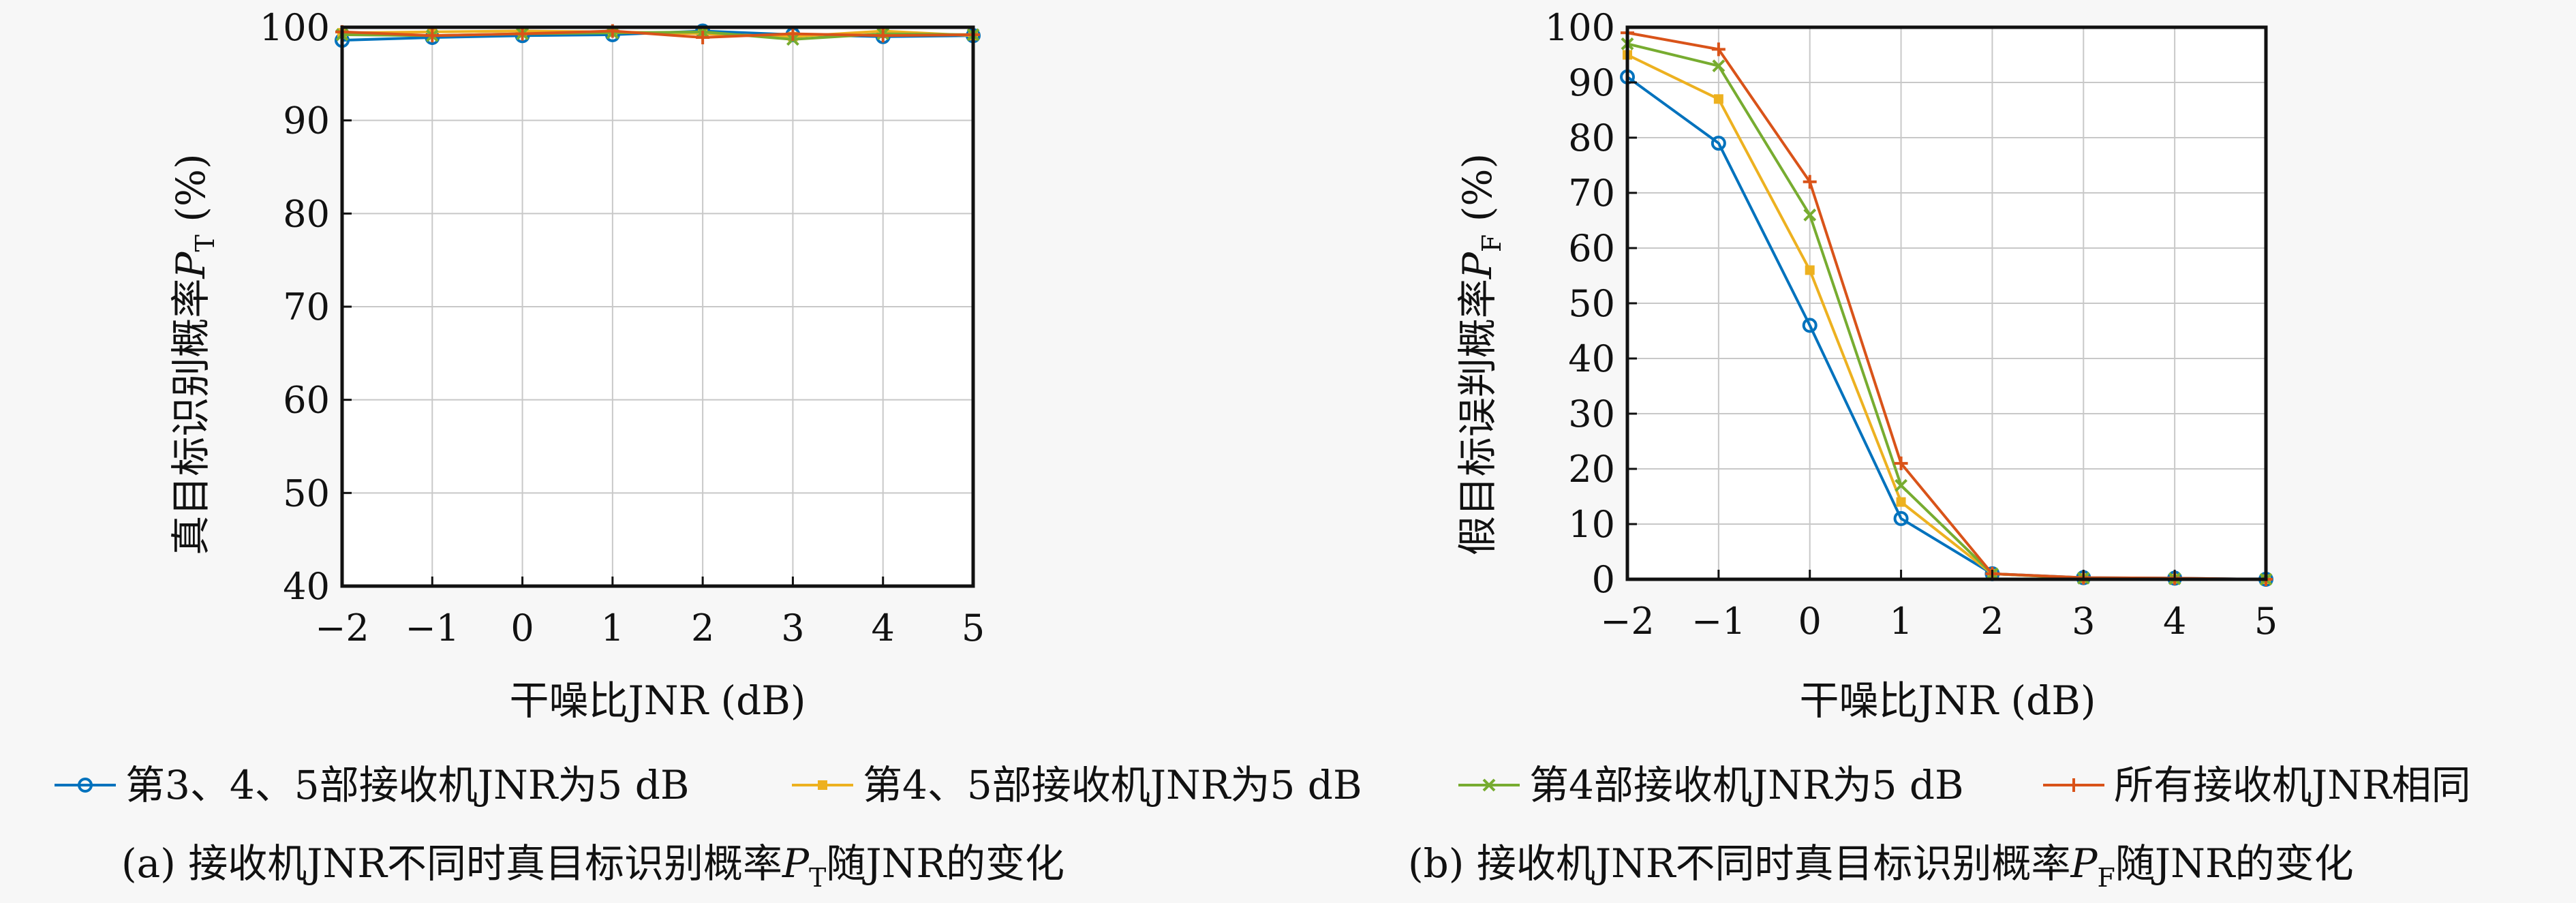 The image size is (2576, 903). I want to click on chart-b-x-tick-label: 0, so click(1810, 621).